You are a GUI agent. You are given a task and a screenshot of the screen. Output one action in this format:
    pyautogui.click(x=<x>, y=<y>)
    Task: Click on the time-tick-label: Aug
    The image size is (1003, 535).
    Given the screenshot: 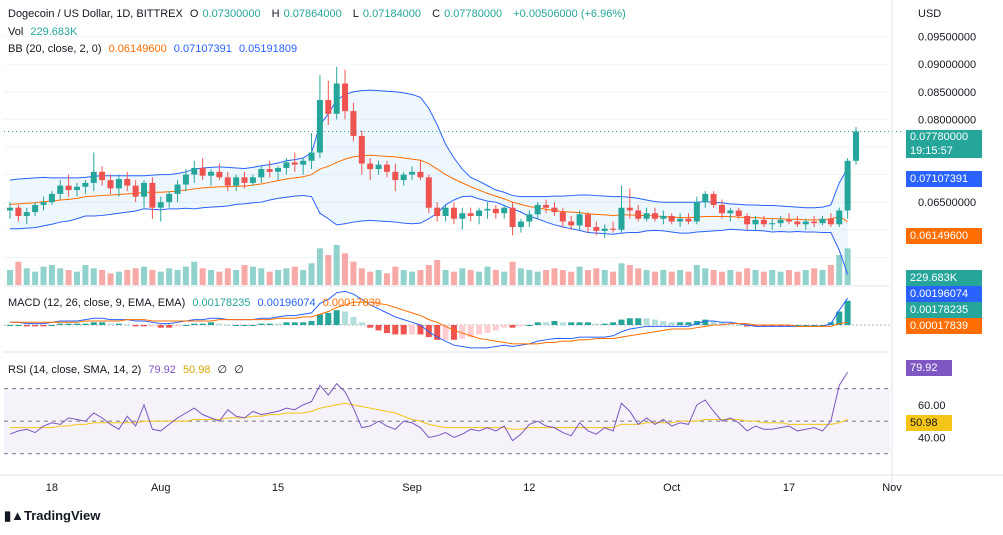 What is the action you would take?
    pyautogui.click(x=161, y=488)
    